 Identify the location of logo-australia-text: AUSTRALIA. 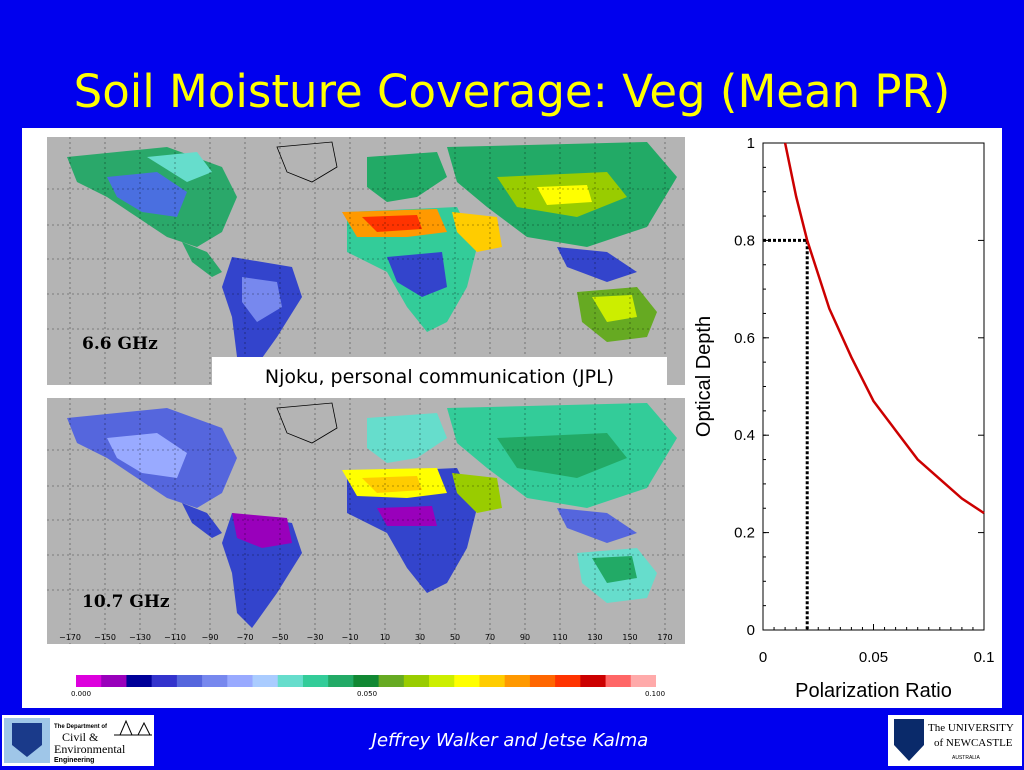
(966, 758).